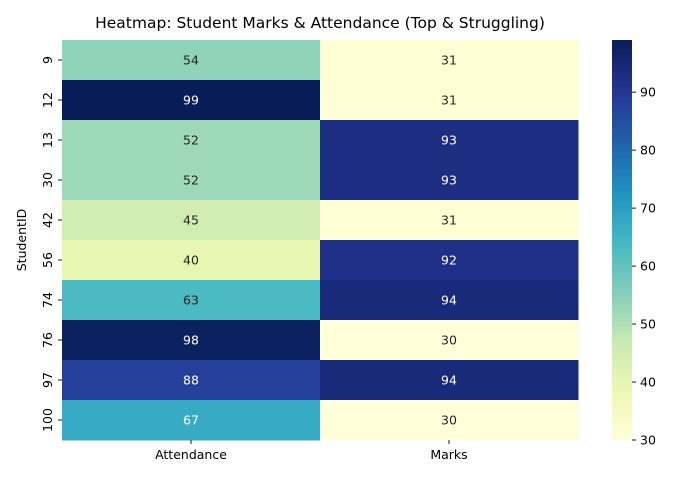 The height and width of the screenshot is (492, 700). I want to click on colorbar-gradient, so click(622, 240).